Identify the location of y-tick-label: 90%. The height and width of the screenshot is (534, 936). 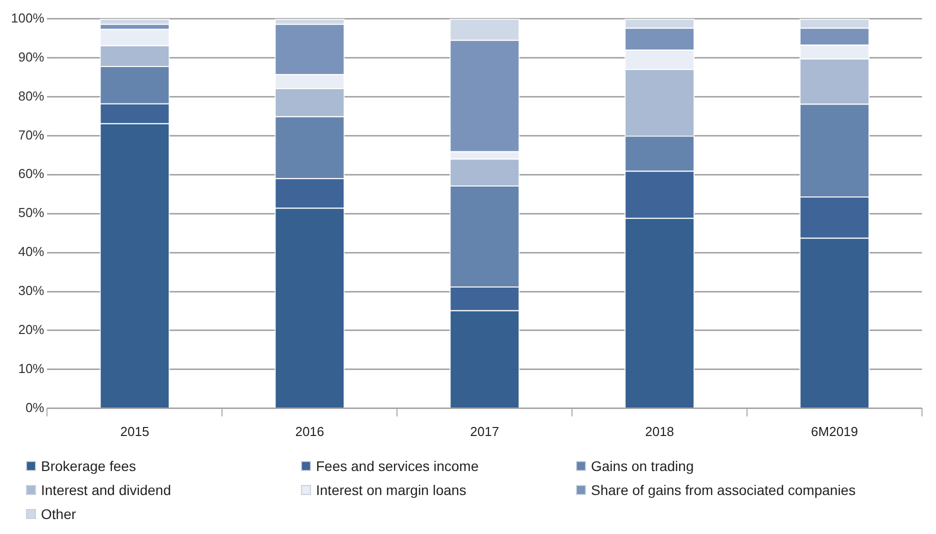
(31, 56).